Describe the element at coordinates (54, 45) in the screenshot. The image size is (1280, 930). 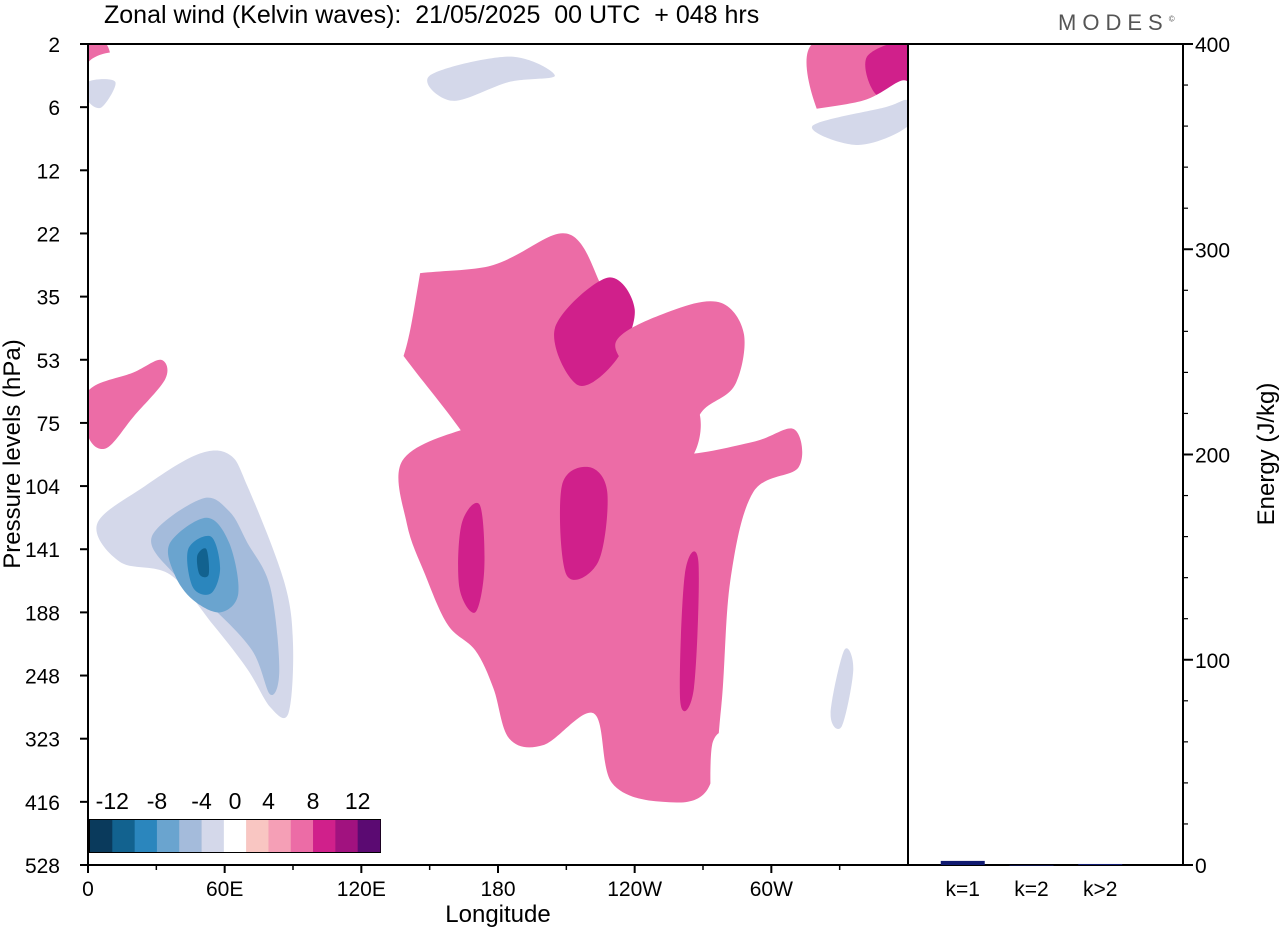
I see `y-tick-label: 2` at that location.